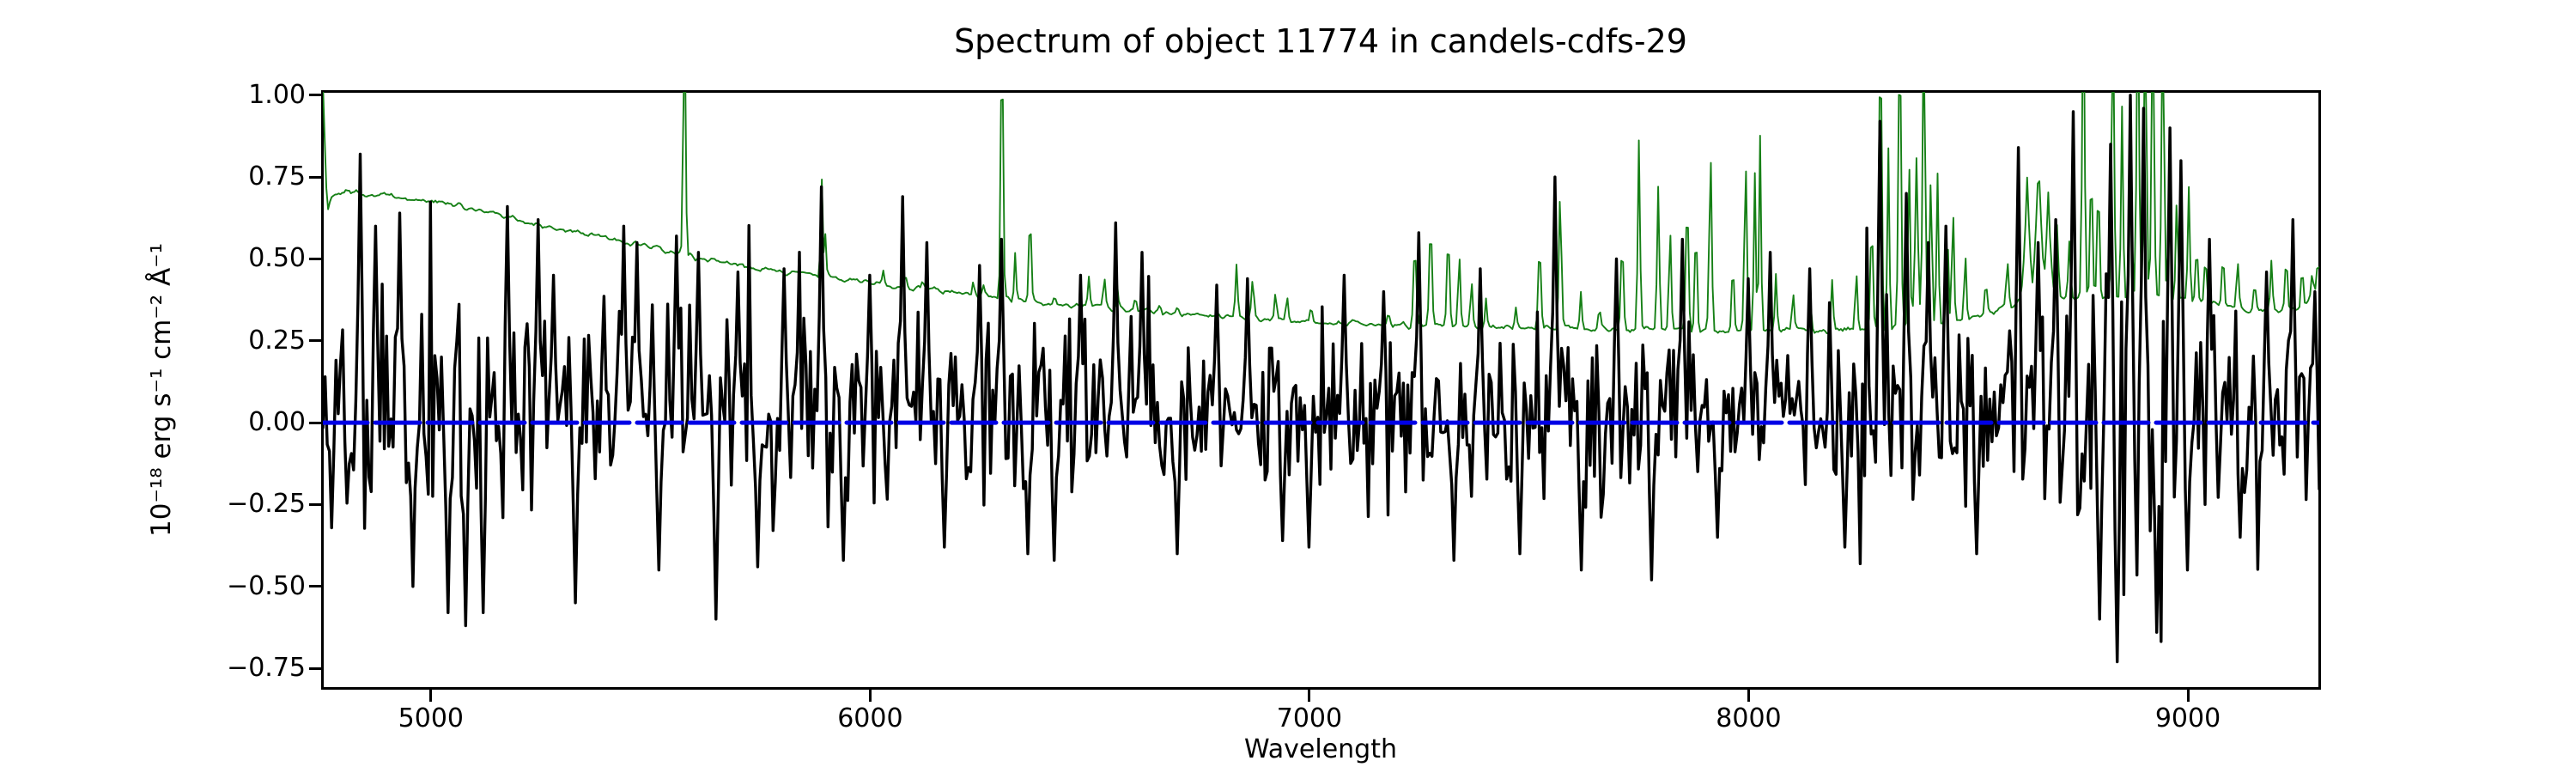  What do you see at coordinates (277, 176) in the screenshot?
I see `y-tick-label: 0.75` at bounding box center [277, 176].